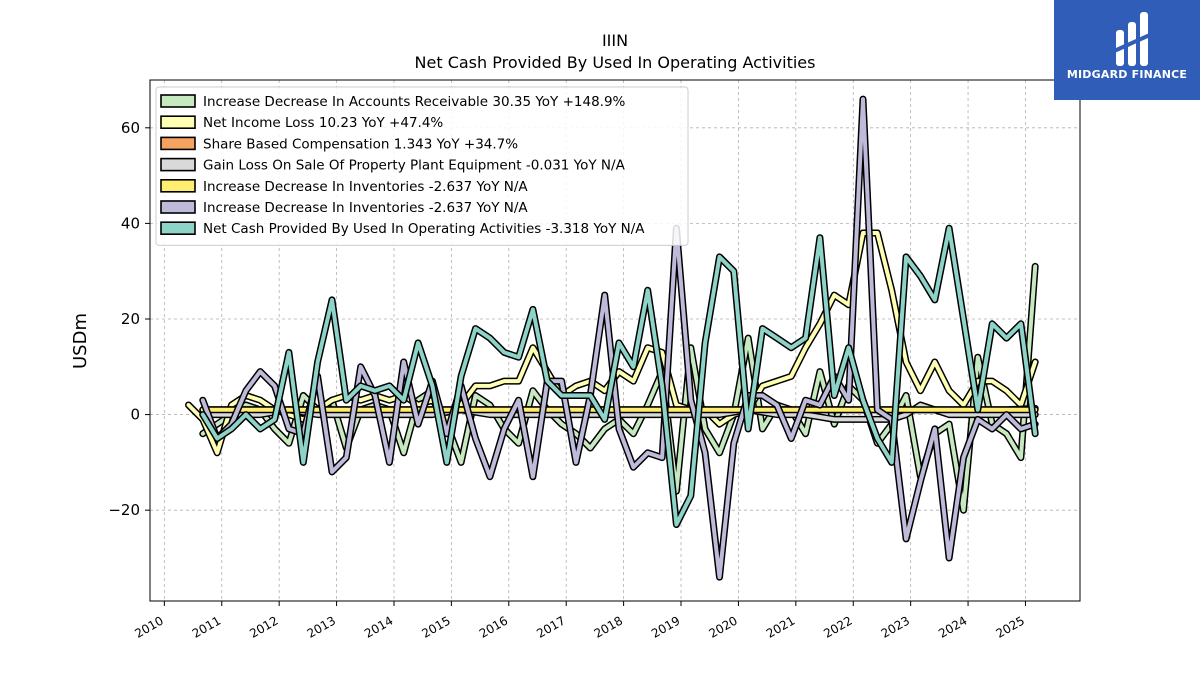  I want to click on x-tick-label: 2014, so click(378, 626).